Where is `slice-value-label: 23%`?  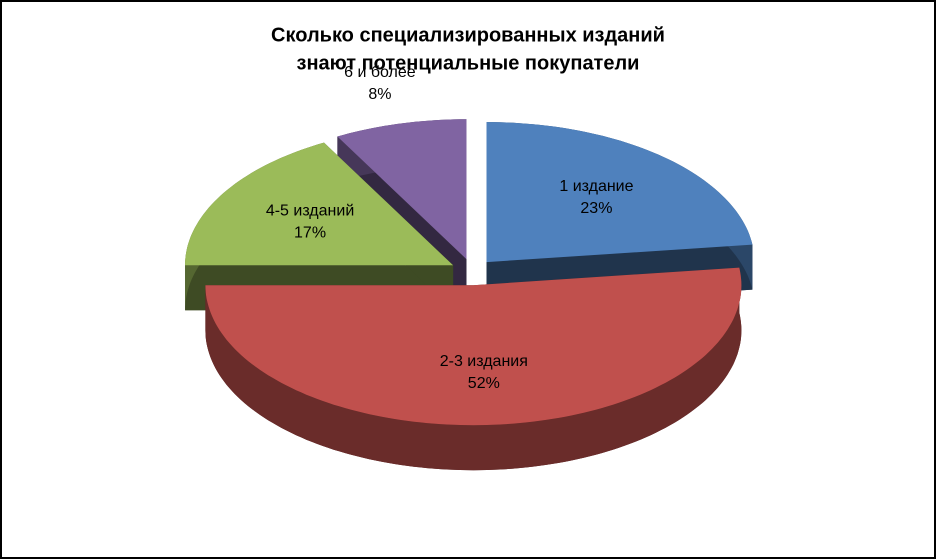 slice-value-label: 23% is located at coordinates (596, 208).